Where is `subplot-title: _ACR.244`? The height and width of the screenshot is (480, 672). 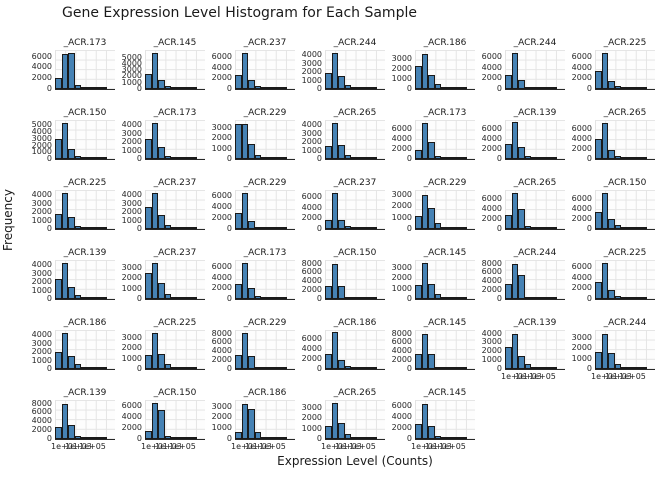
subplot-title: _ACR.244 is located at coordinates (535, 253).